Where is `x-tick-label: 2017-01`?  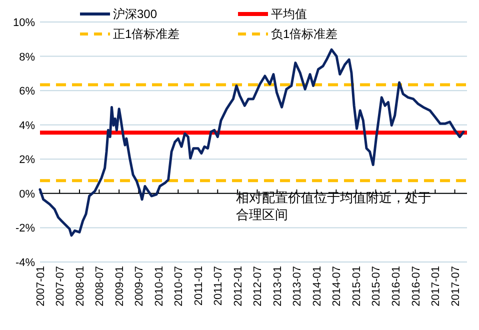 x-tick-label: 2017-01 is located at coordinates (436, 286).